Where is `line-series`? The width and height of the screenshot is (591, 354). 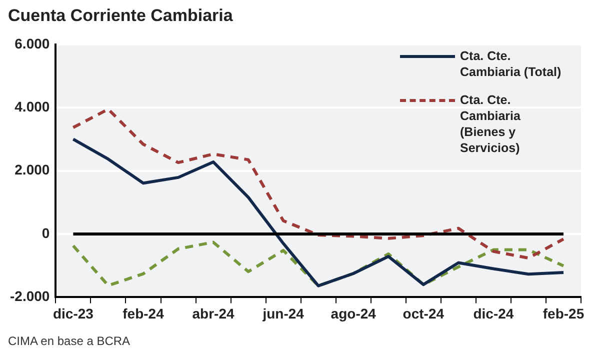 line-series is located at coordinates (318, 264).